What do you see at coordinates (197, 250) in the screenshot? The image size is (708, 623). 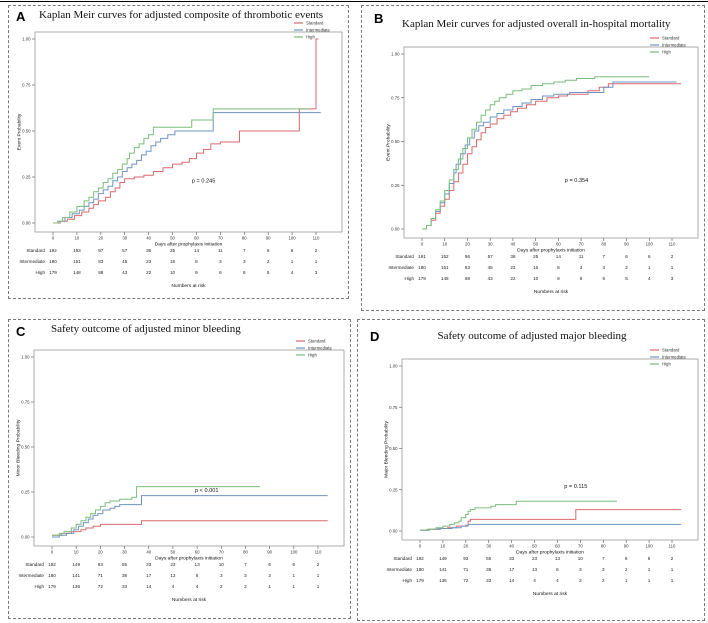 I see `svg-text: 14` at bounding box center [197, 250].